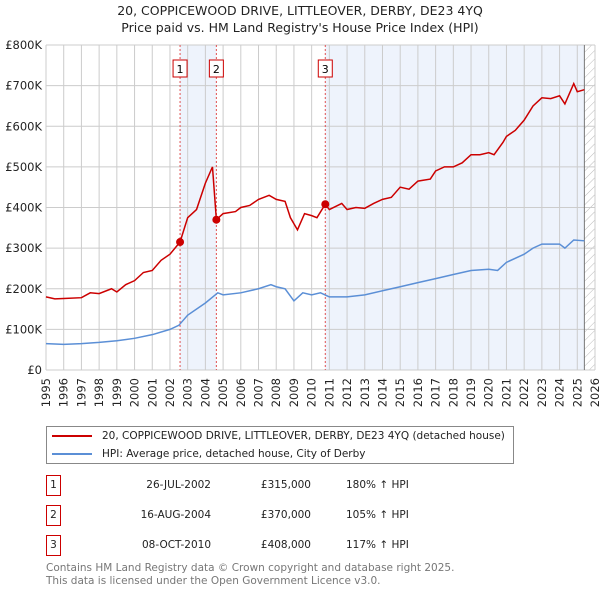 This screenshot has height=590, width=600. What do you see at coordinates (365, 392) in the screenshot?
I see `x-tick-label: 2013` at bounding box center [365, 392].